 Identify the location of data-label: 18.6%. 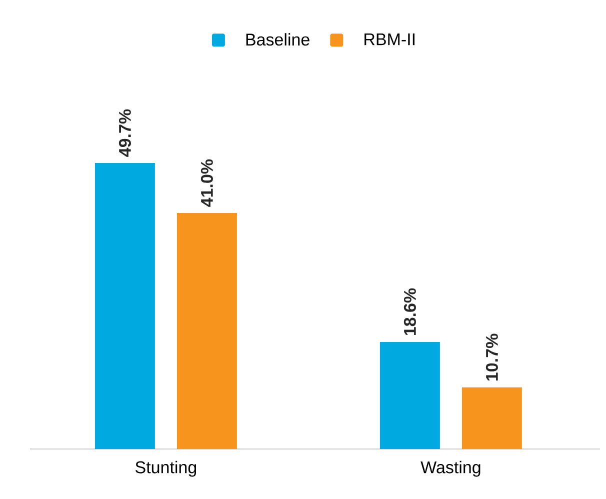
(410, 312).